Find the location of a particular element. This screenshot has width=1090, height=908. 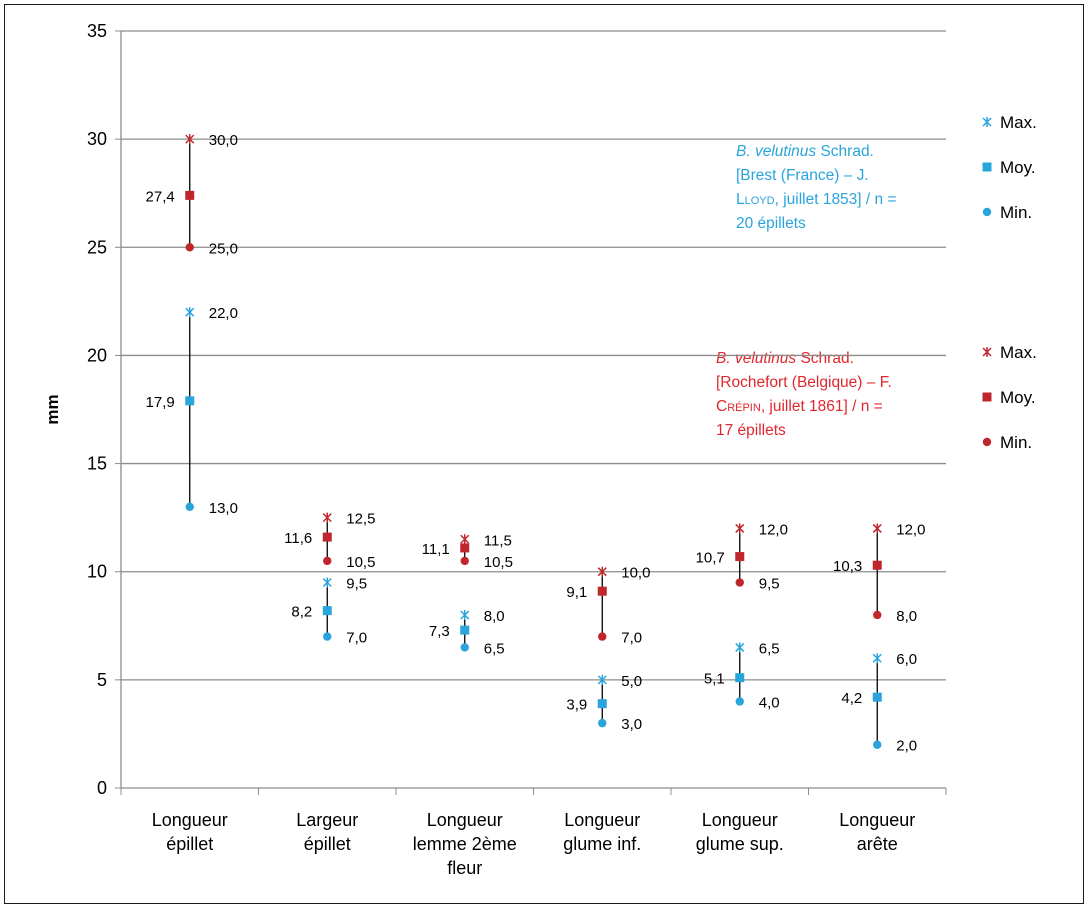

data-label-brest: 4,2 is located at coordinates (851, 698).